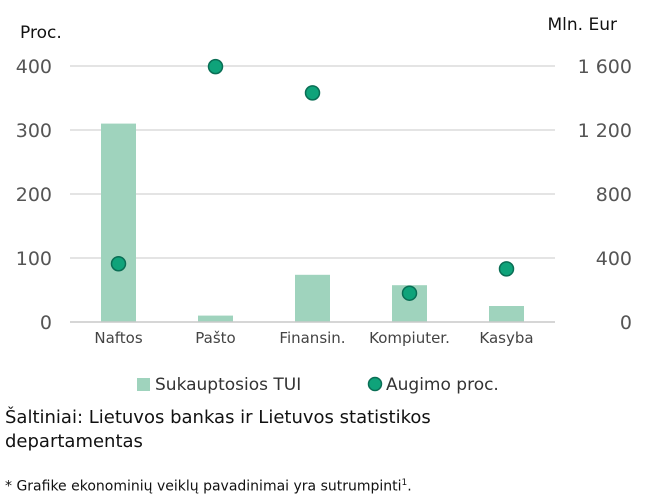 The height and width of the screenshot is (496, 648). What do you see at coordinates (34, 67) in the screenshot?
I see `left-tick-label: 400` at bounding box center [34, 67].